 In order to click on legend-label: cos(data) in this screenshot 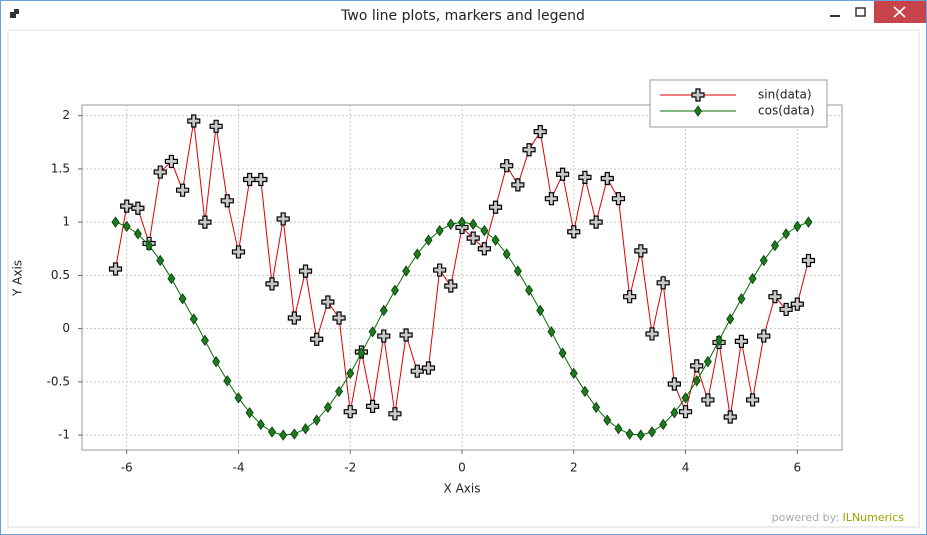, I will do `click(786, 111)`.